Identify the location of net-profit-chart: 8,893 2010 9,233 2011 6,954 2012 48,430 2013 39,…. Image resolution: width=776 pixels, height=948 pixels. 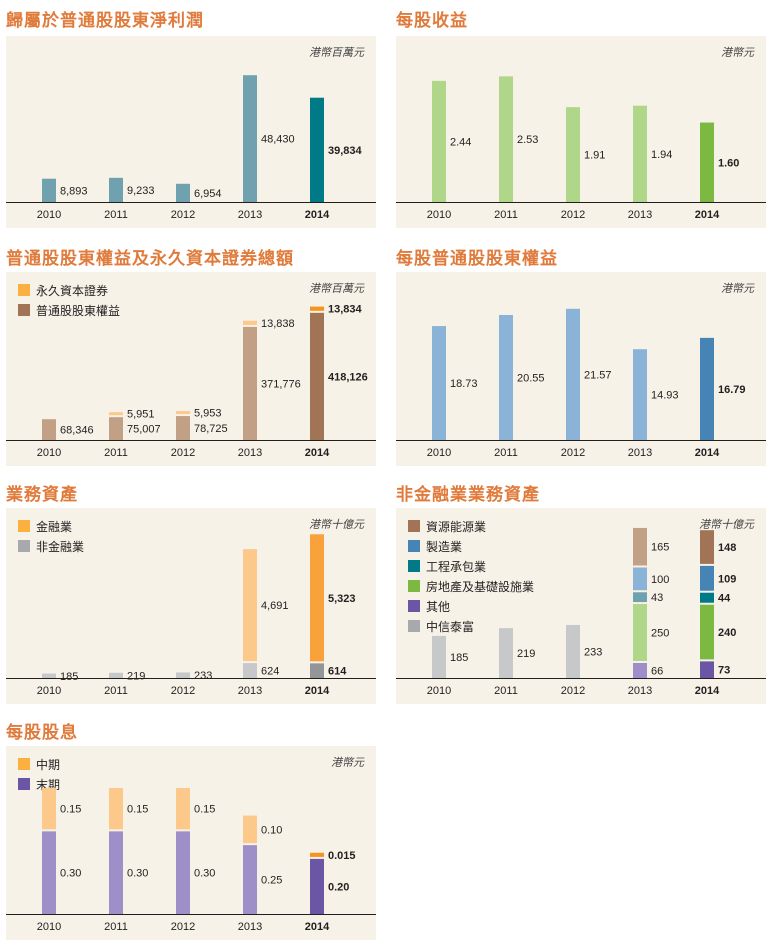
(191, 148).